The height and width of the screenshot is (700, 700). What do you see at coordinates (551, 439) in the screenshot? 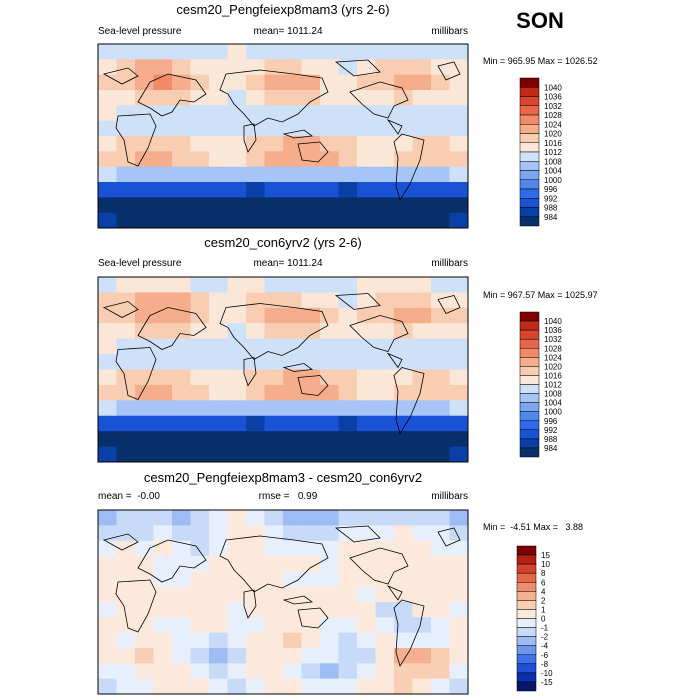
I see `colorbar-tick-label: 988` at bounding box center [551, 439].